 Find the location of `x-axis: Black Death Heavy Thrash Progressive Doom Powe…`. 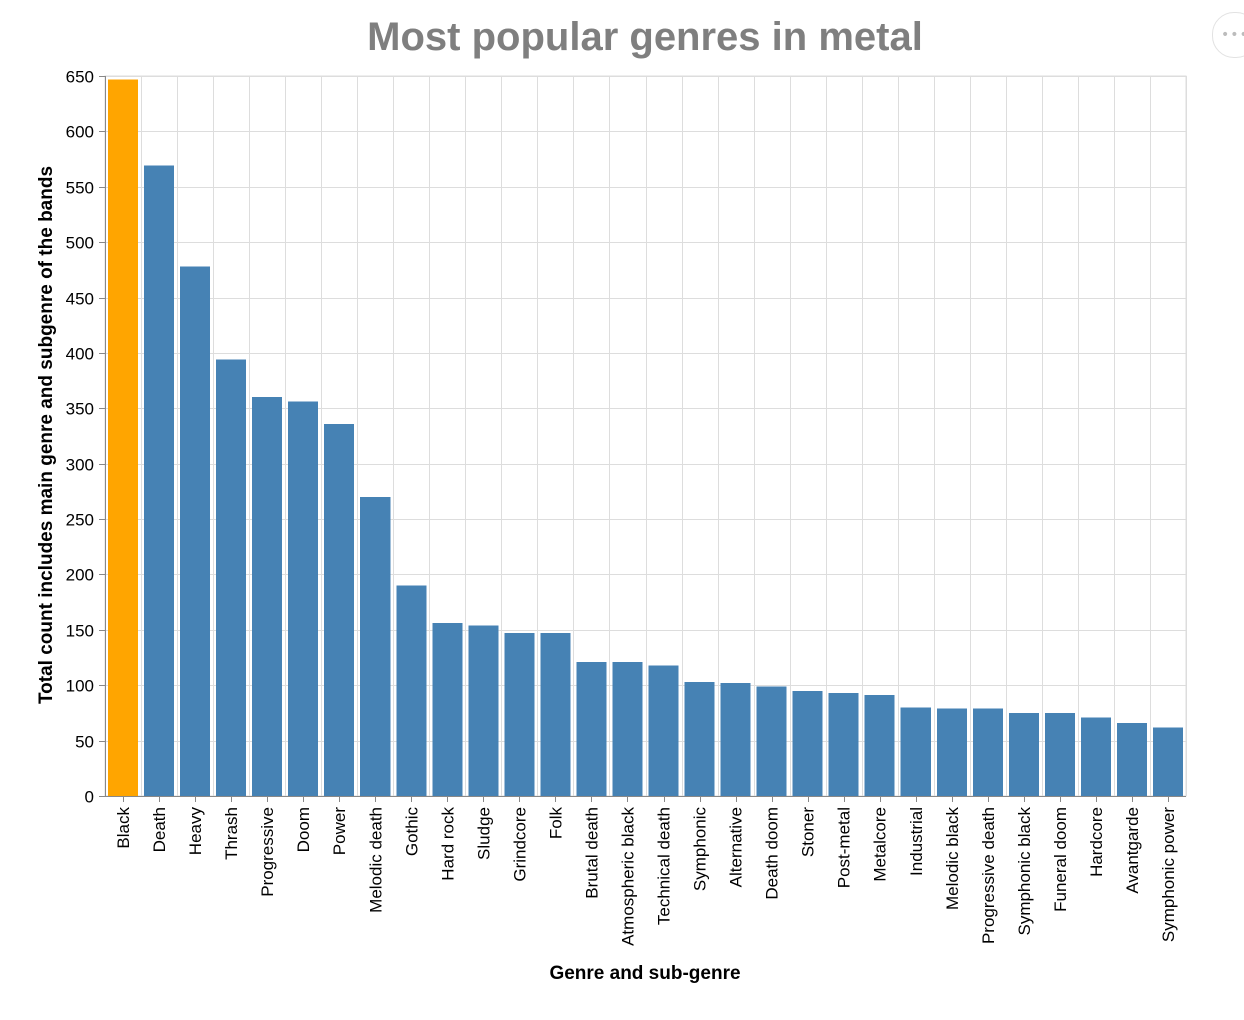

x-axis: Black Death Heavy Thrash Progressive Doom Powe… is located at coordinates (645, 871).